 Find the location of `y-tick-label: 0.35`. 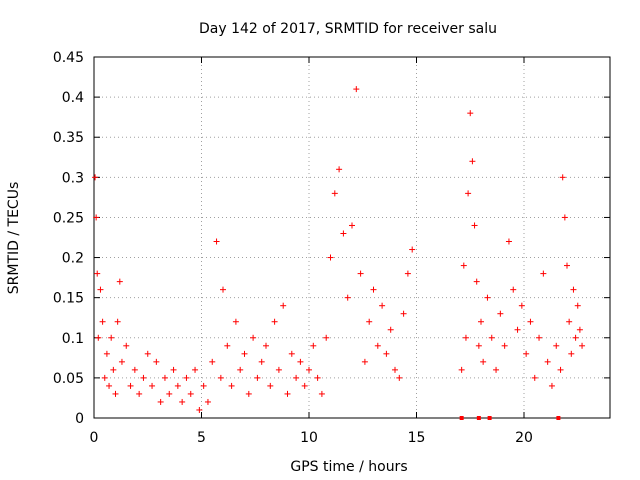

y-tick-label: 0.35 is located at coordinates (68, 138).